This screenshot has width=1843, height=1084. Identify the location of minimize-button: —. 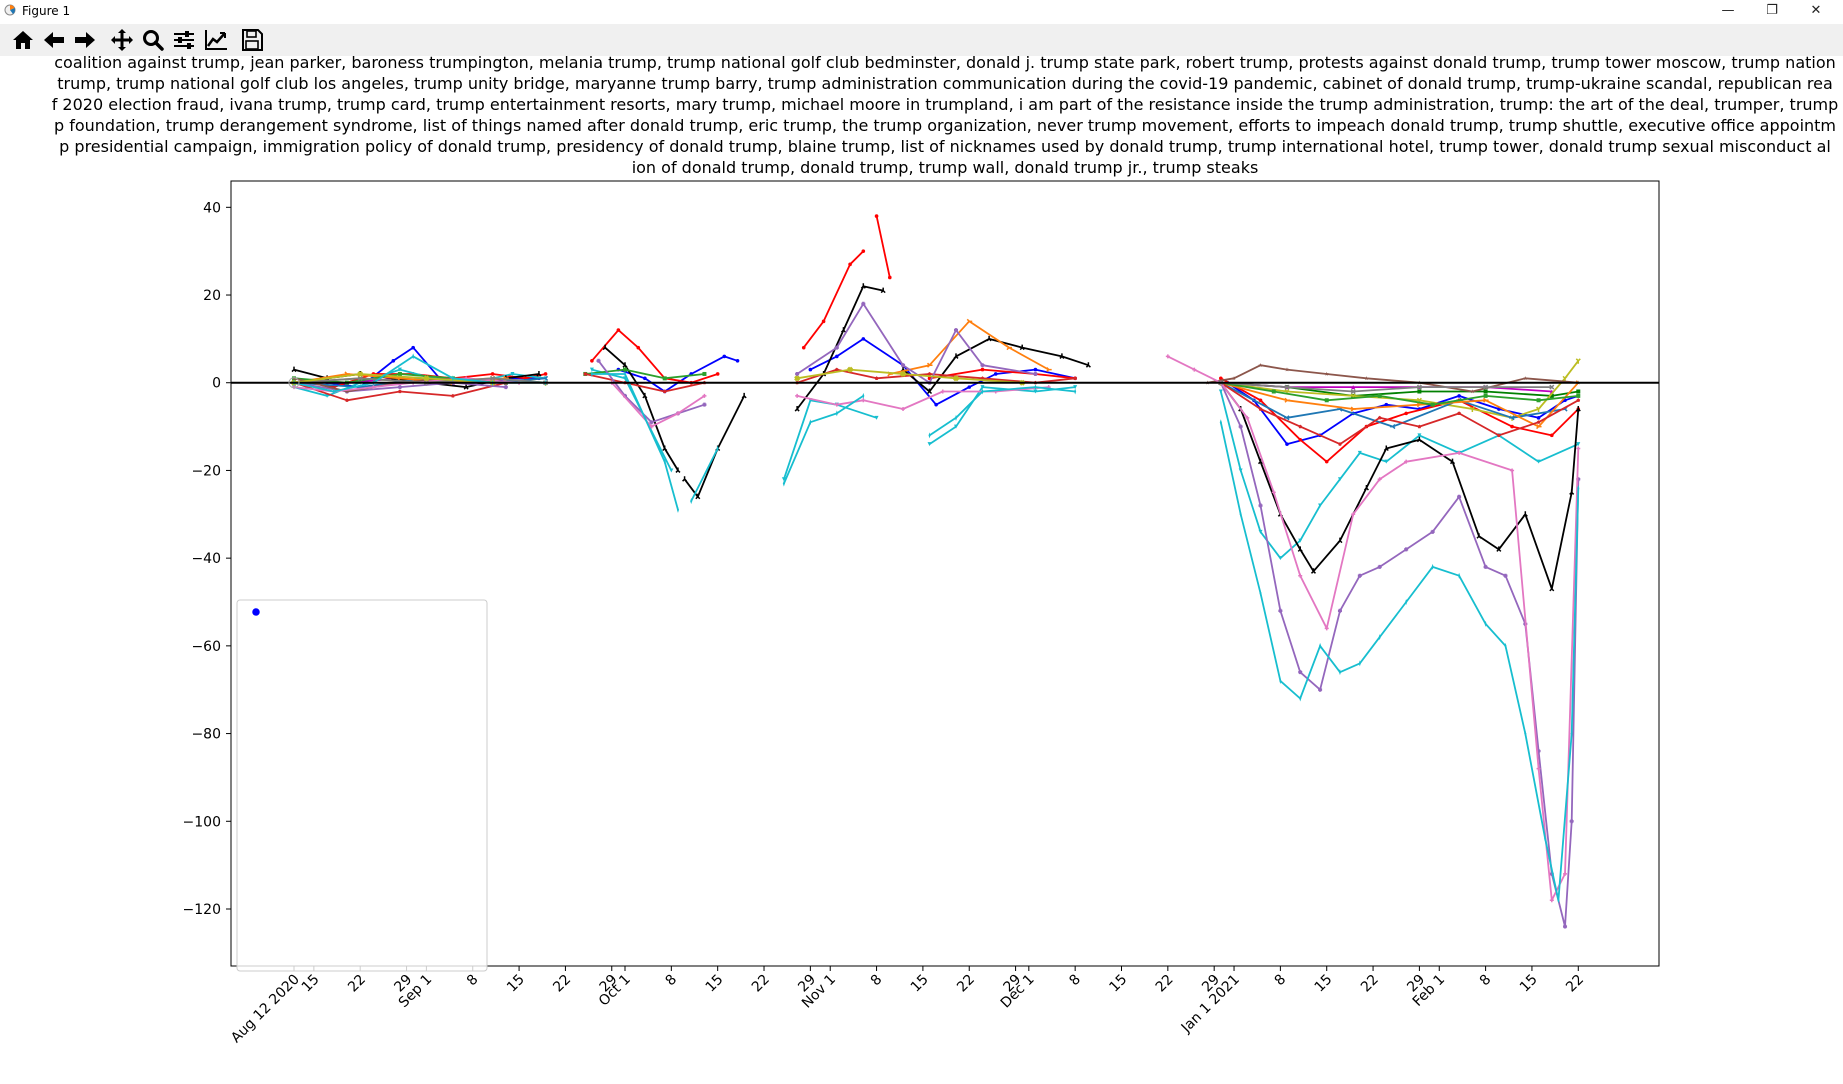
(1728, 10).